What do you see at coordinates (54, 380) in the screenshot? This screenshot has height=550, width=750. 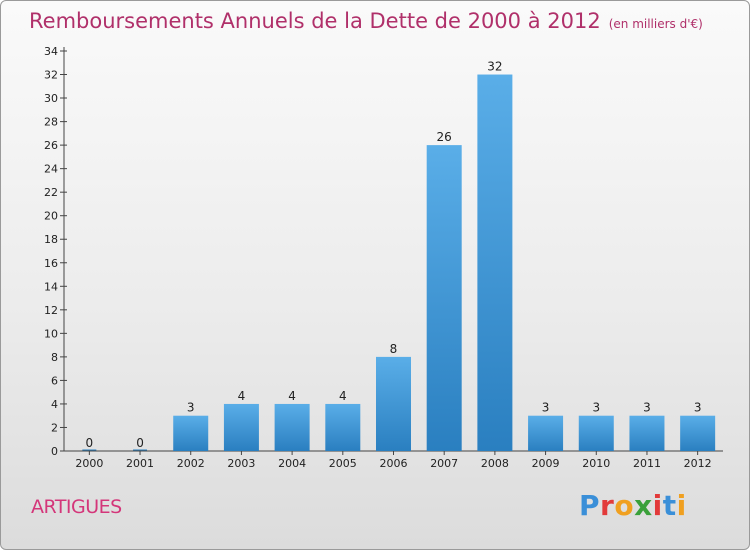 I see `y-tick-label: 6` at bounding box center [54, 380].